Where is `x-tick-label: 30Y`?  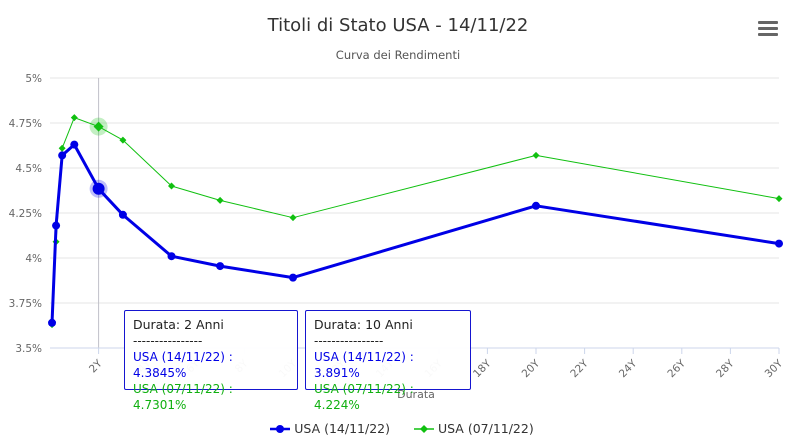 x-tick-label: 30Y is located at coordinates (774, 368).